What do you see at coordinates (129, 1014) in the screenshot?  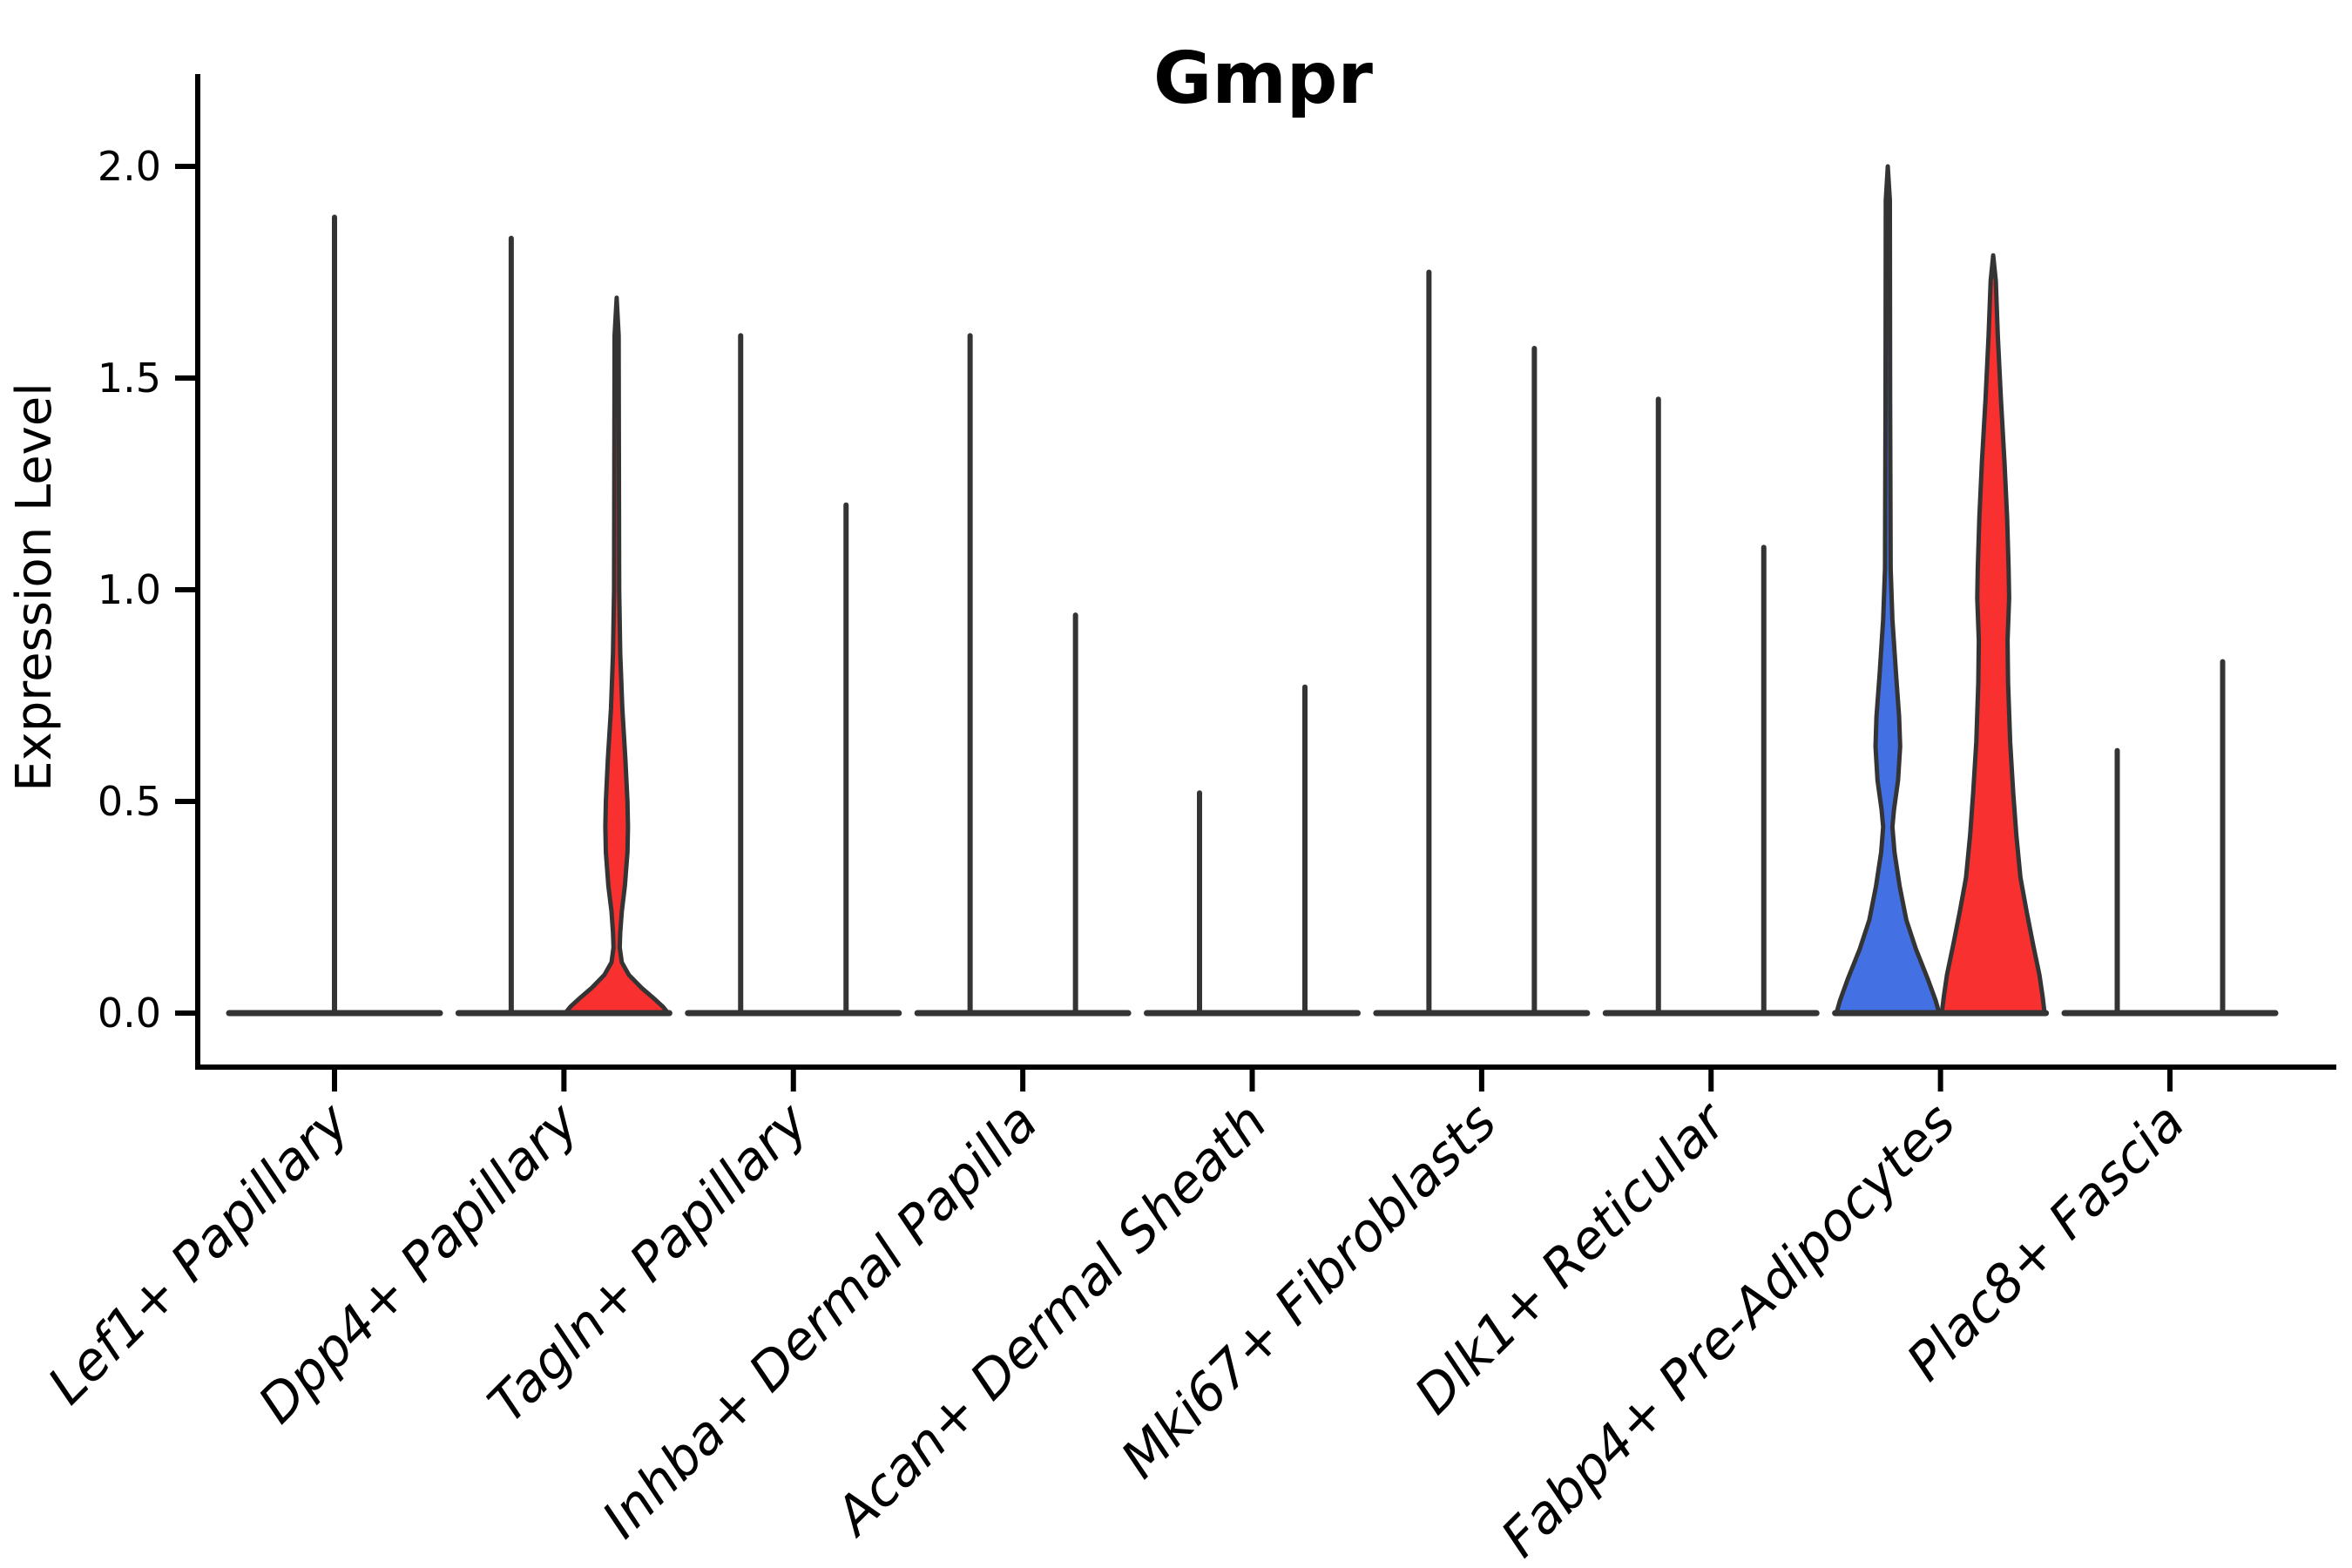 I see `y-tick-label: 0.0` at bounding box center [129, 1014].